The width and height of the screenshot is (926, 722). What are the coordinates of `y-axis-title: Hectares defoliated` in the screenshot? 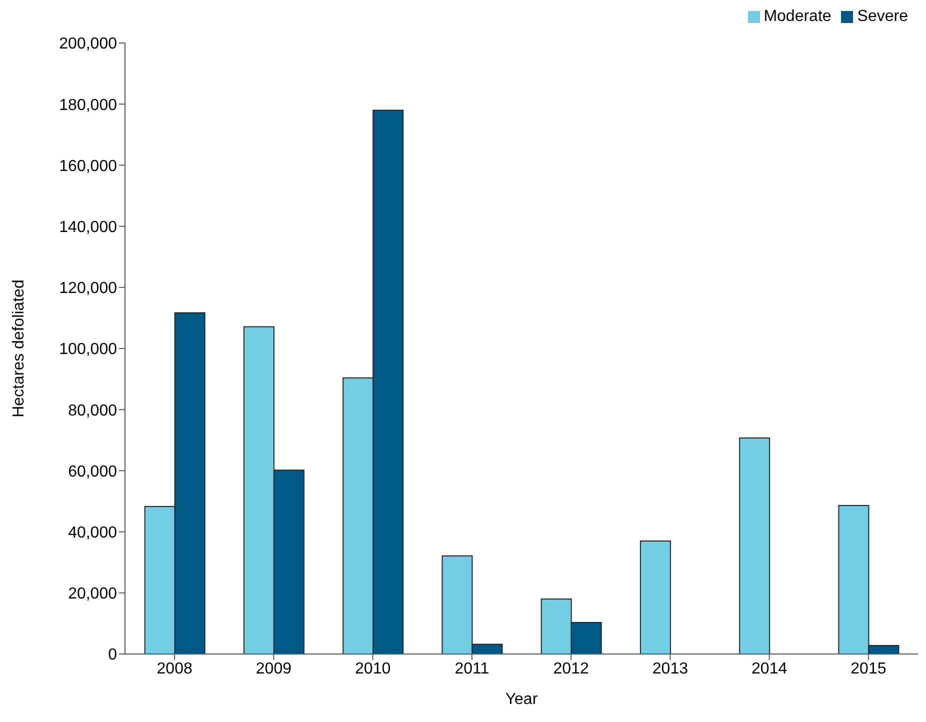 It's located at (19, 349).